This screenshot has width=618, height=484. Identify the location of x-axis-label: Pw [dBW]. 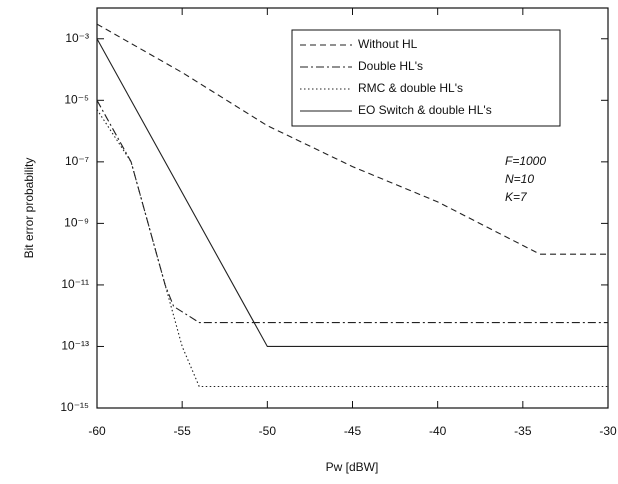
(352, 467).